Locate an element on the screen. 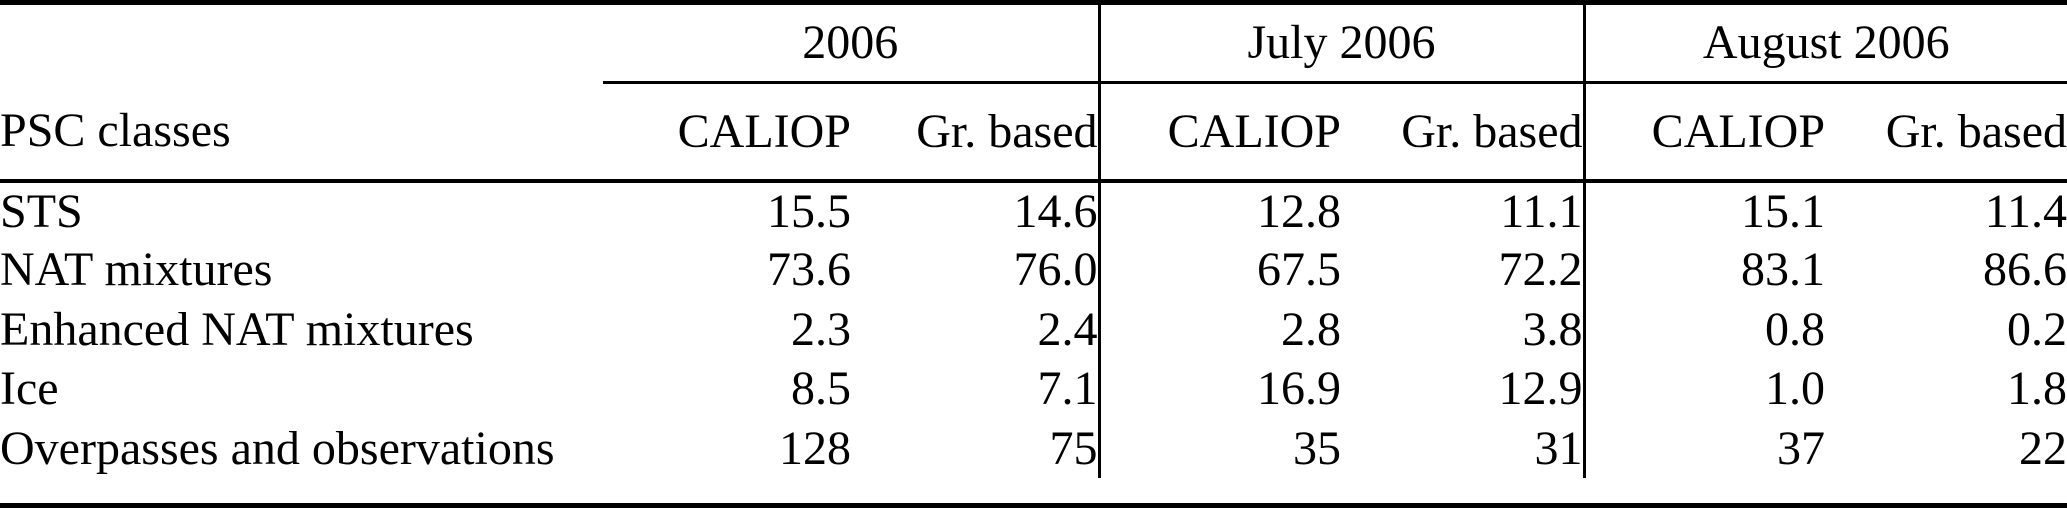 This screenshot has width=2067, height=508. data-cell: 2.8 is located at coordinates (1219, 329).